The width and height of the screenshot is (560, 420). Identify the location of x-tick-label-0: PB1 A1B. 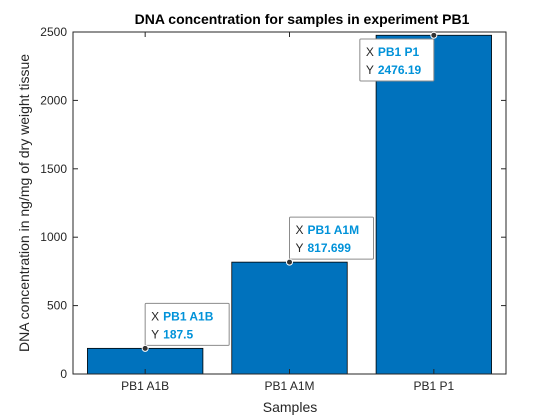
(145, 386).